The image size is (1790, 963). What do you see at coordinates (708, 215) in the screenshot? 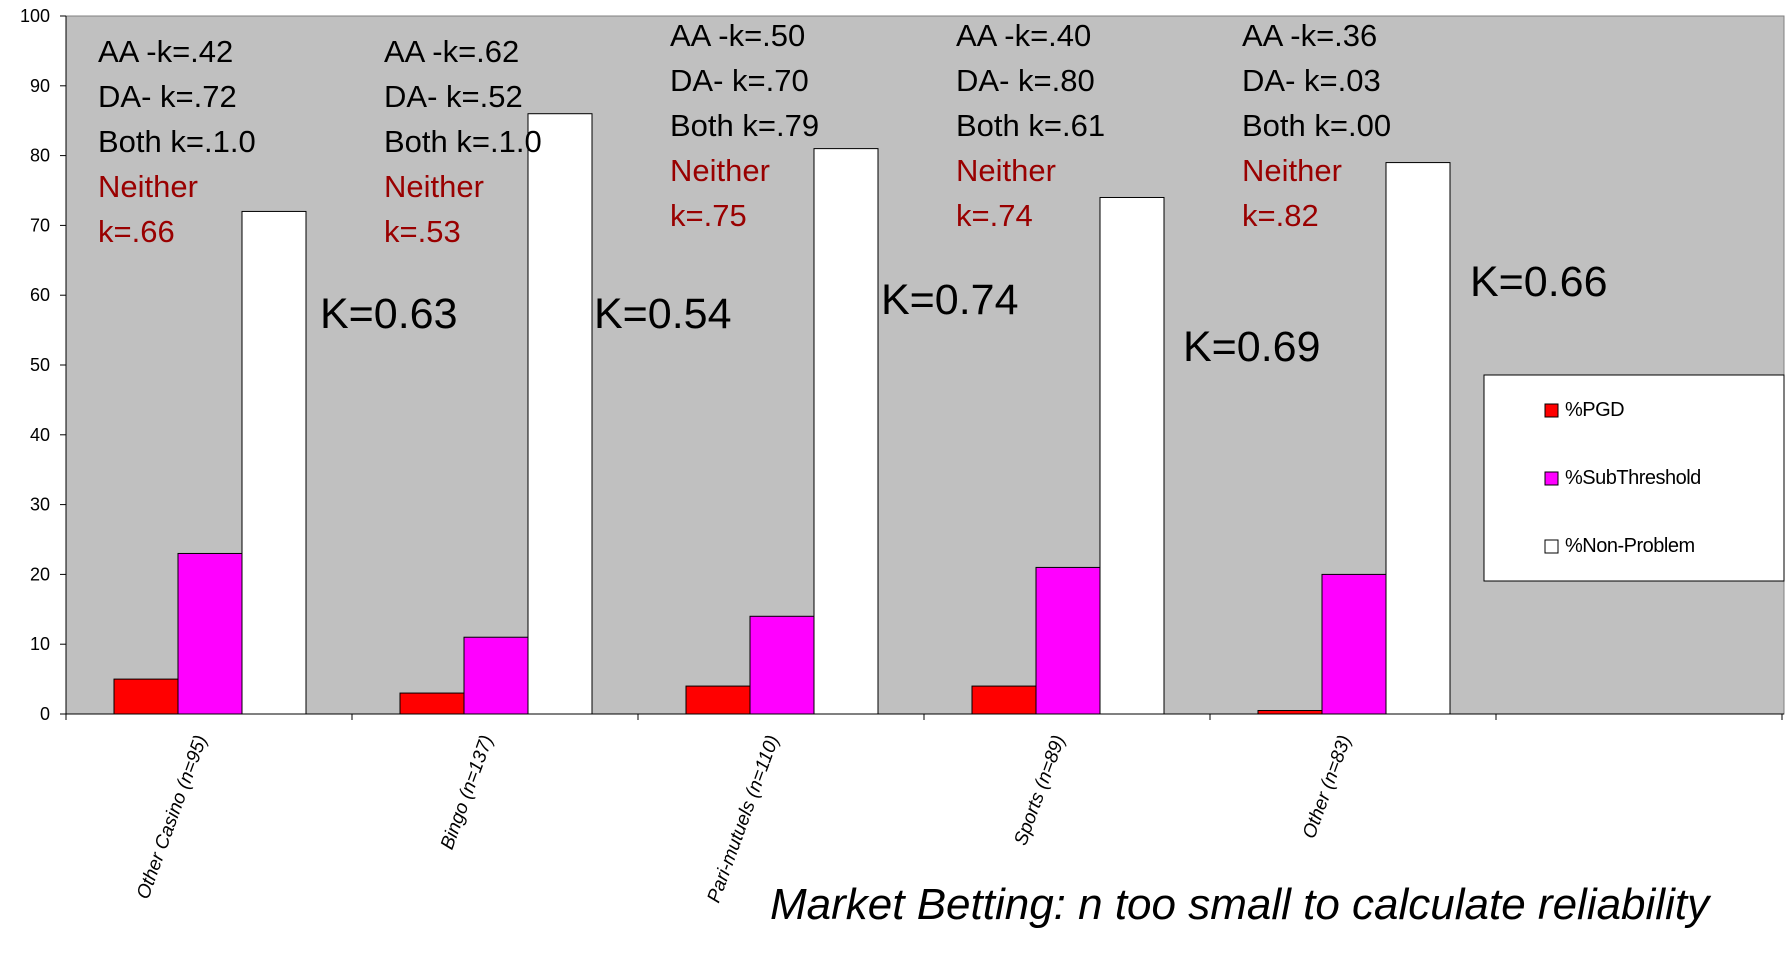
I see `annotation-neither-text: k=.75` at bounding box center [708, 215].